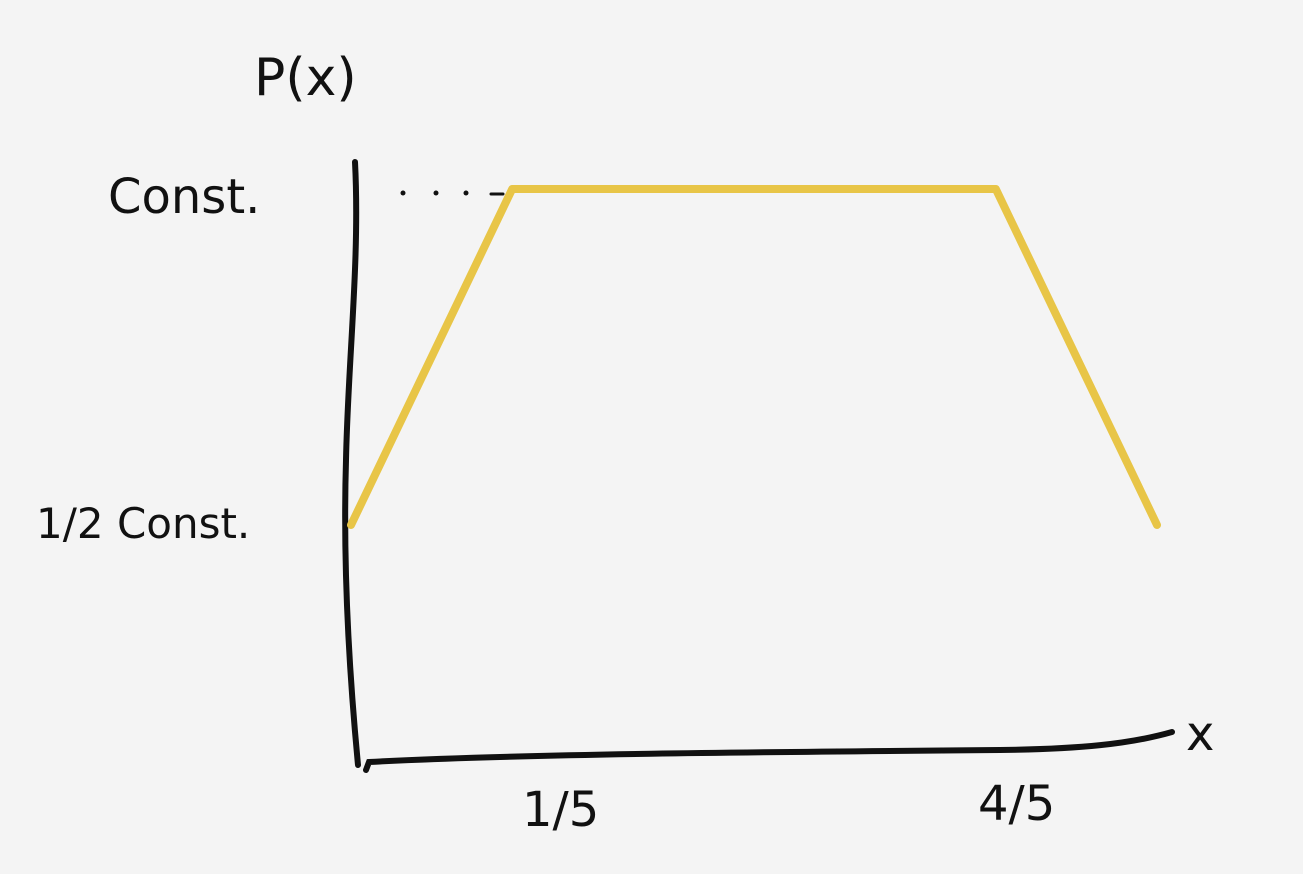  Describe the element at coordinates (305, 78) in the screenshot. I see `y-axis-label: P(x)` at that location.